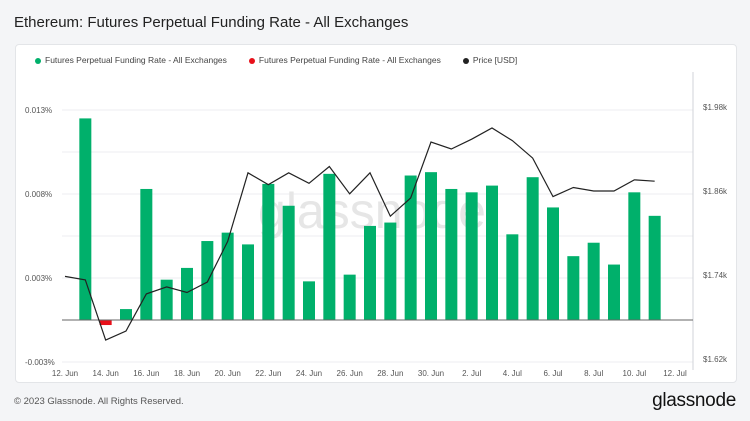 This screenshot has height=421, width=750. What do you see at coordinates (40, 362) in the screenshot?
I see `y-left-tick-label: -0.003%` at bounding box center [40, 362].